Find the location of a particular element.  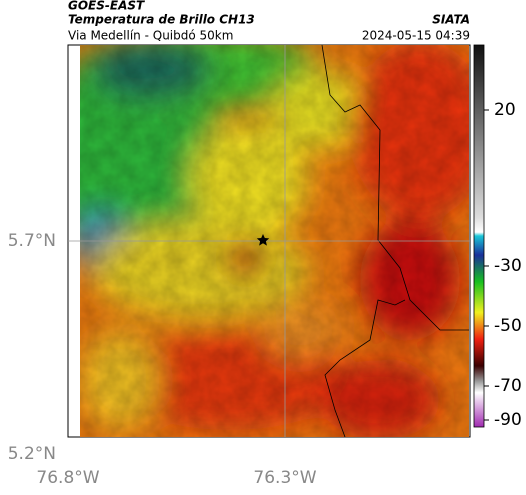

location: Via Medellín - Quibdó 50km is located at coordinates (150, 36).